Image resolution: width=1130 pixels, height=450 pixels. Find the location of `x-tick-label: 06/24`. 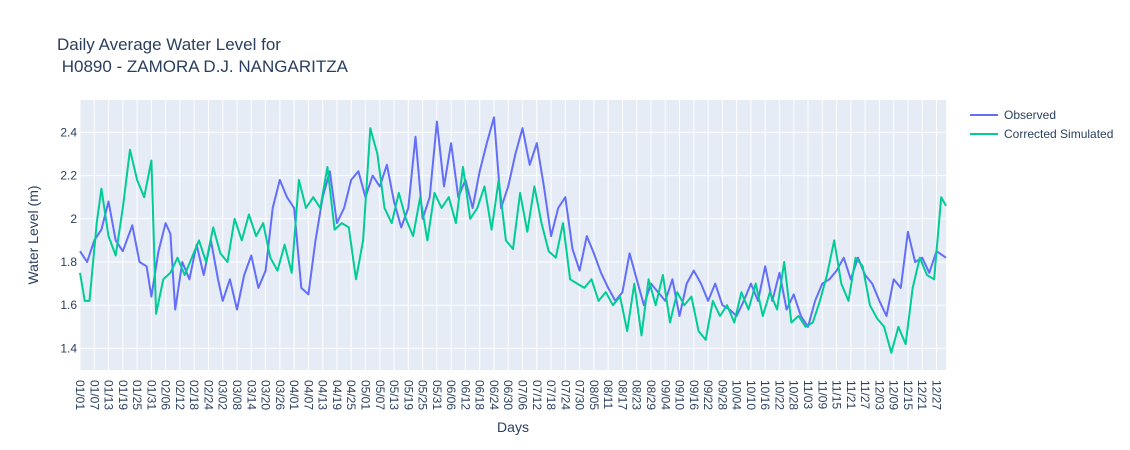

x-tick-label: 06/24 is located at coordinates (494, 395).